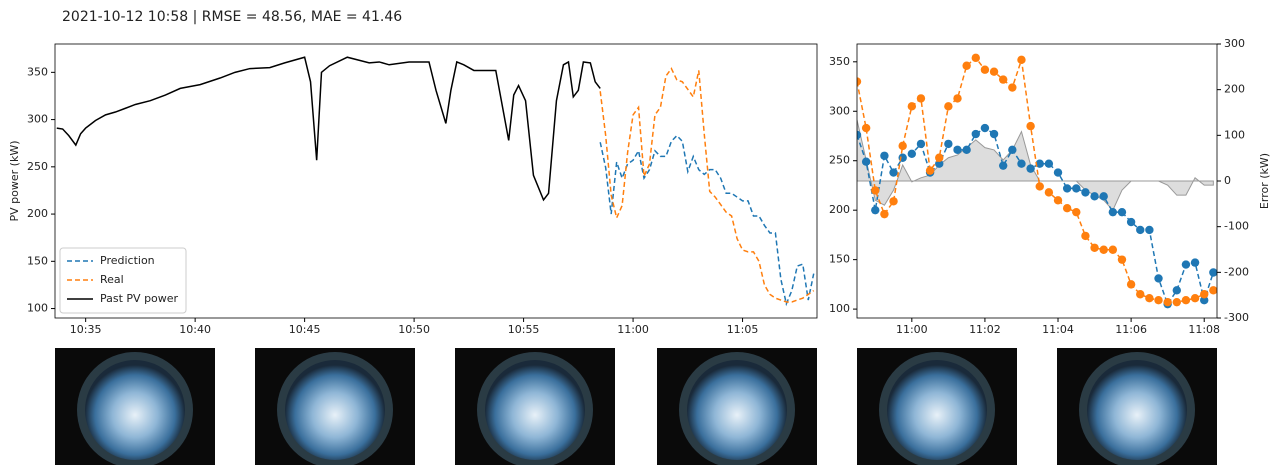 This screenshot has width=1274, height=465. What do you see at coordinates (127, 260) in the screenshot?
I see `legend-label: Prediction` at bounding box center [127, 260].